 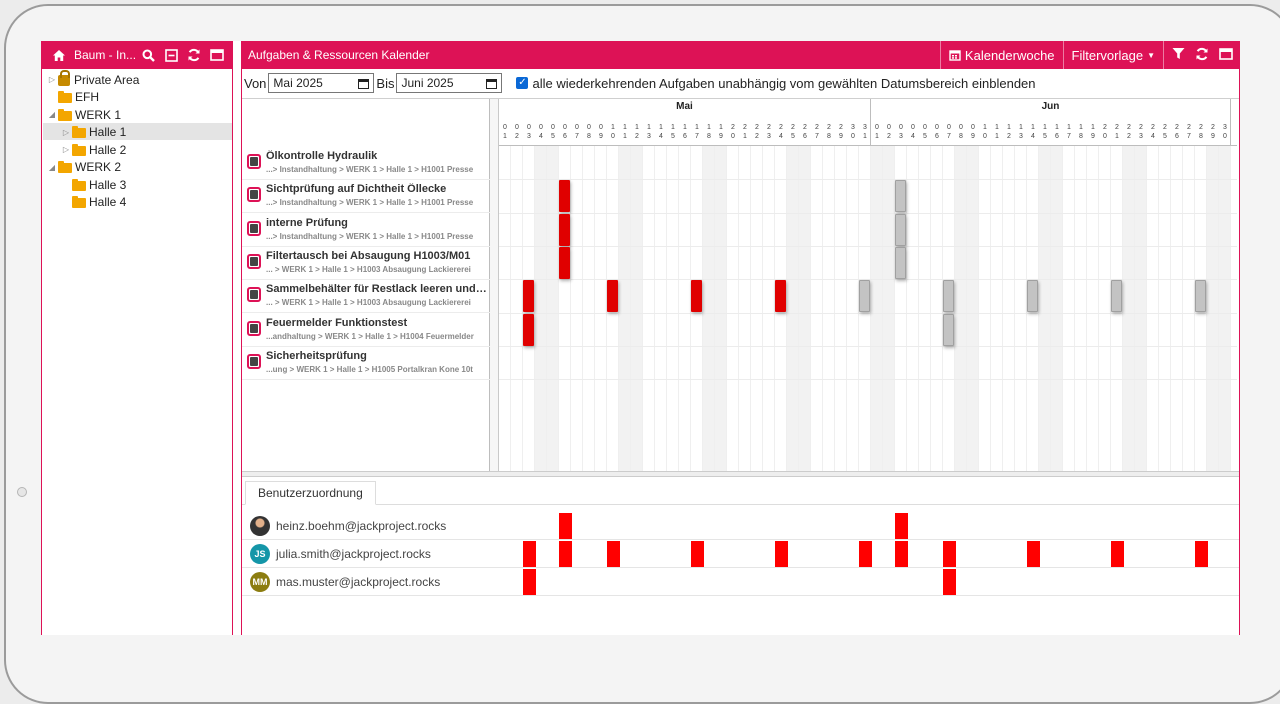 What do you see at coordinates (93, 132) in the screenshot?
I see `tree-item-halle-1: ▷ Halle 1` at bounding box center [93, 132].